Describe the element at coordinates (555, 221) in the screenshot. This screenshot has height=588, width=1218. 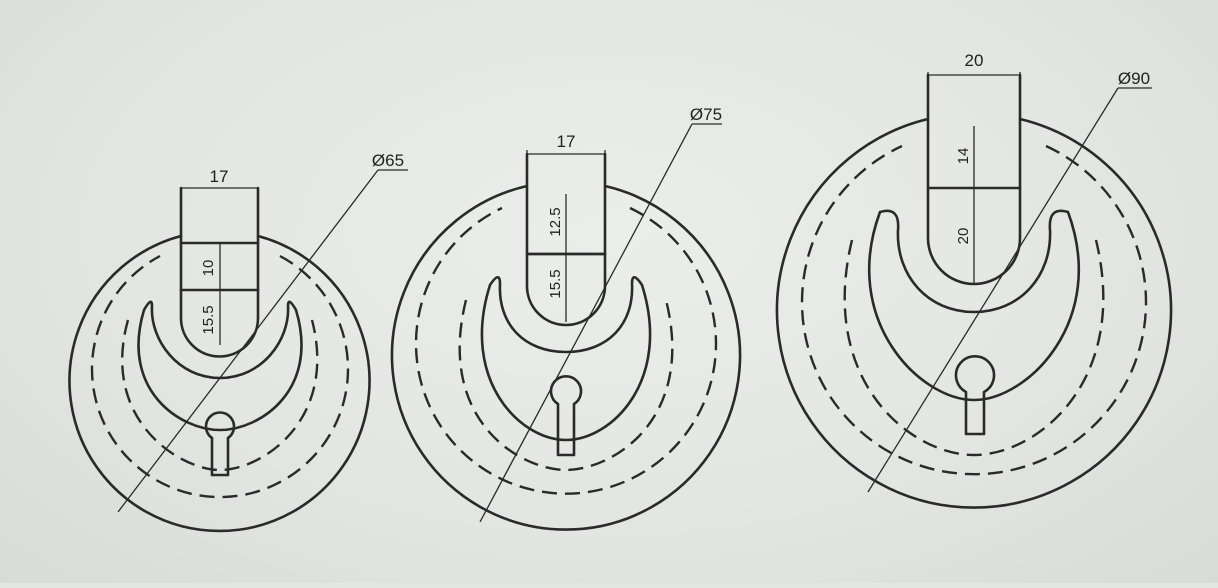
I see `slot-depth-upper-dimension: 12.5` at that location.